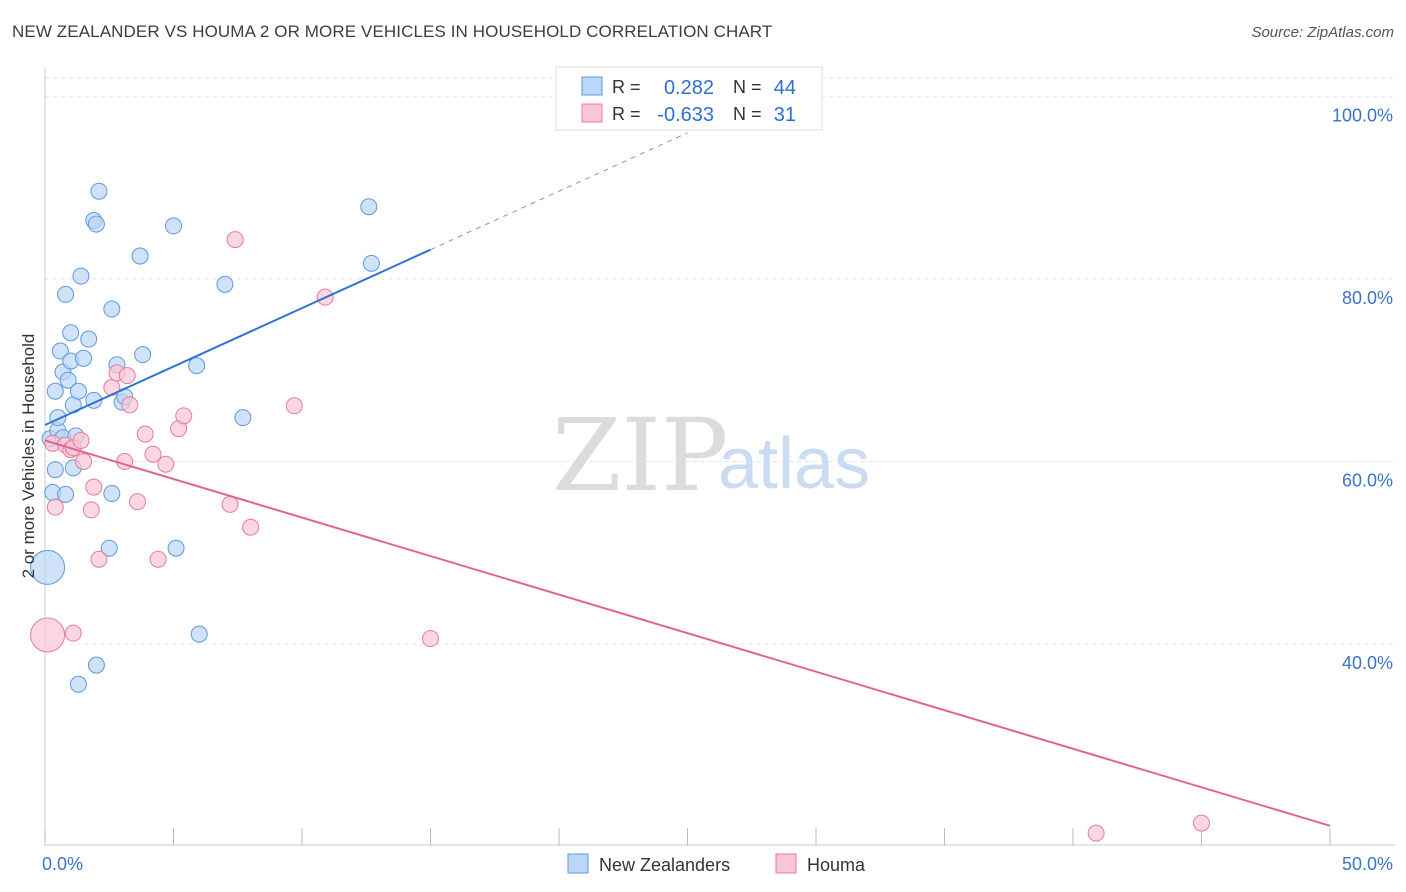 The height and width of the screenshot is (892, 1406). I want to click on stats-swatch-blue, so click(592, 86).